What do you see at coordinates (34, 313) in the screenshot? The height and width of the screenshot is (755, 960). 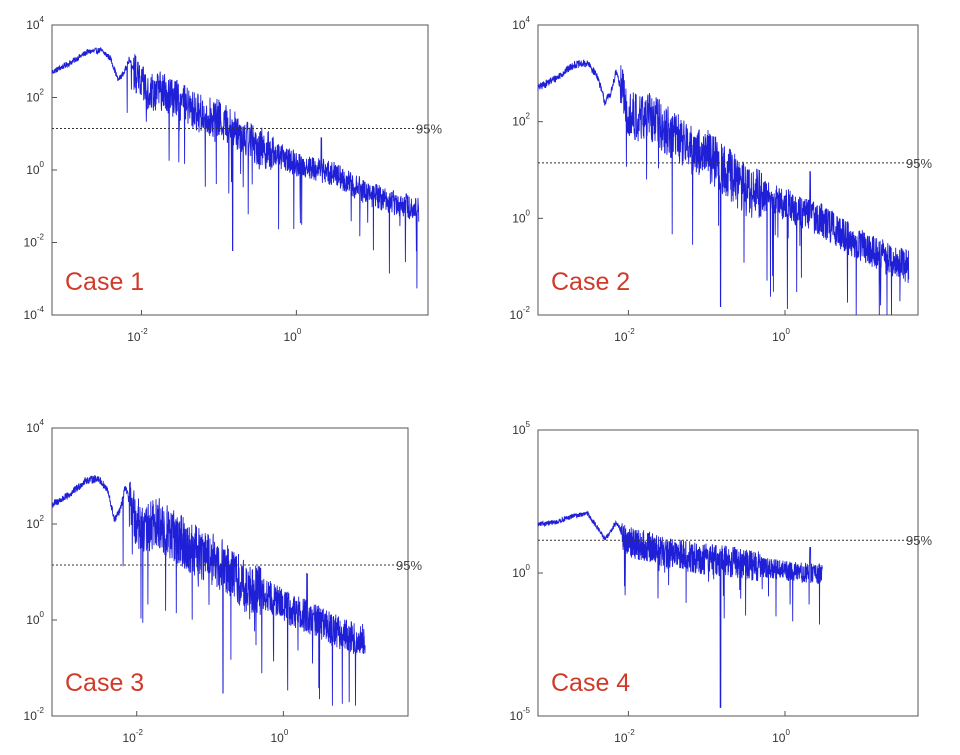 I see `y-tick-label: 10⁻⁴` at bounding box center [34, 313].